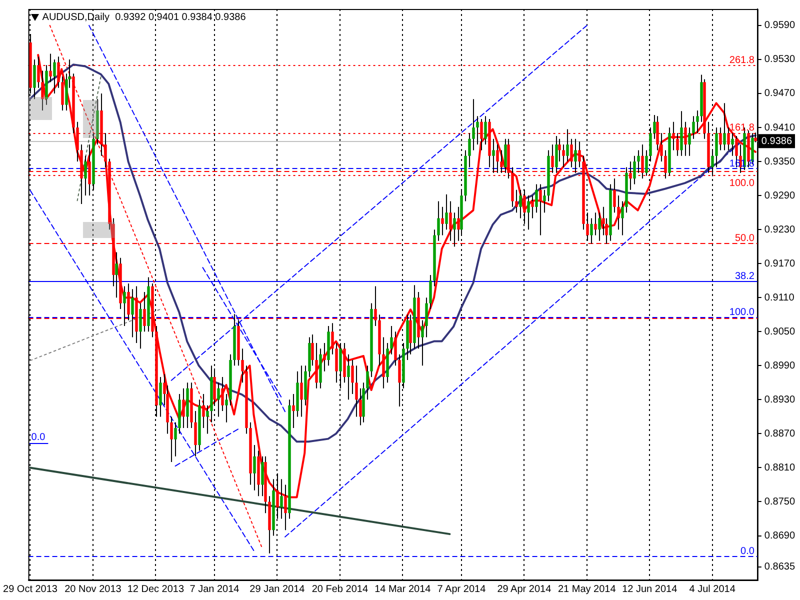 The image size is (800, 600). Describe the element at coordinates (215, 589) in the screenshot. I see `x-tick-label: 7 Jan 2014` at that location.